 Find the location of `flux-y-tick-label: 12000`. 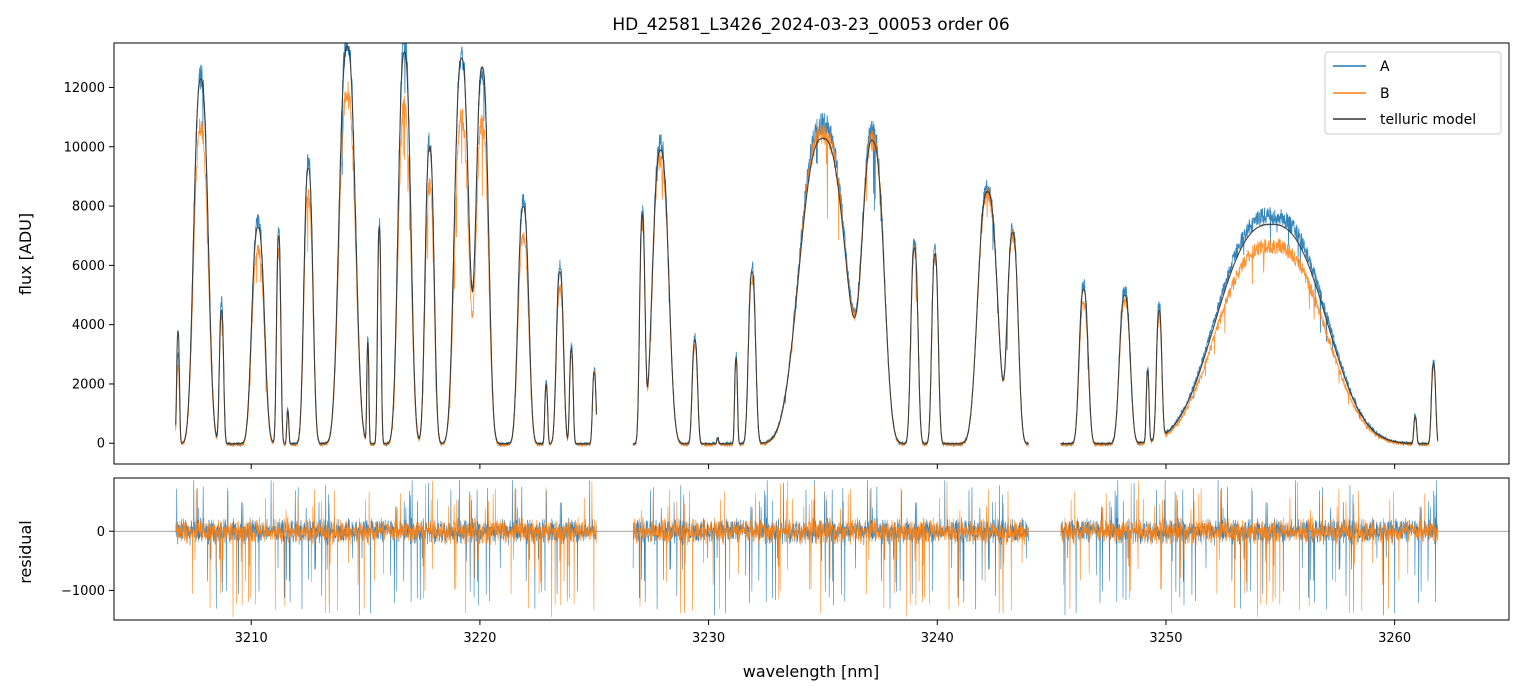

flux-y-tick-label: 12000 is located at coordinates (84, 88).